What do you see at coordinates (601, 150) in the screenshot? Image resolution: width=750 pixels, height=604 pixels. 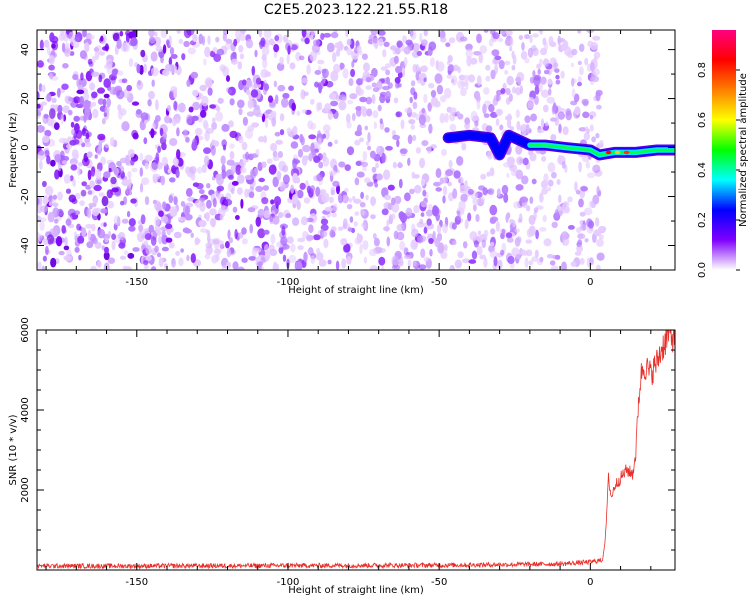 I see `track-green` at bounding box center [601, 150].